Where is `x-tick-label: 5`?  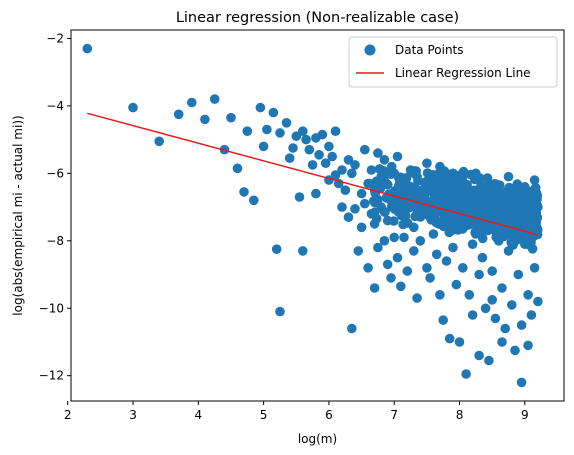 x-tick-label: 5 is located at coordinates (264, 415).